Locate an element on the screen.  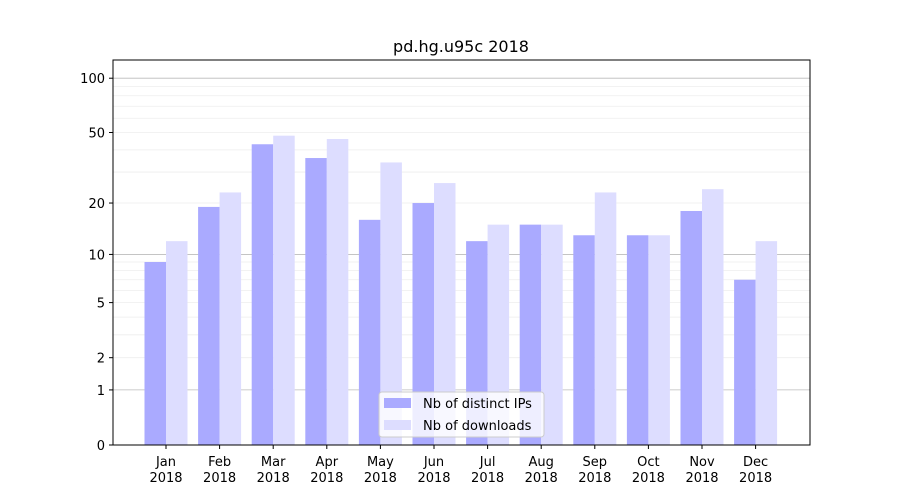
legend-swatch-ips is located at coordinates (397, 403).